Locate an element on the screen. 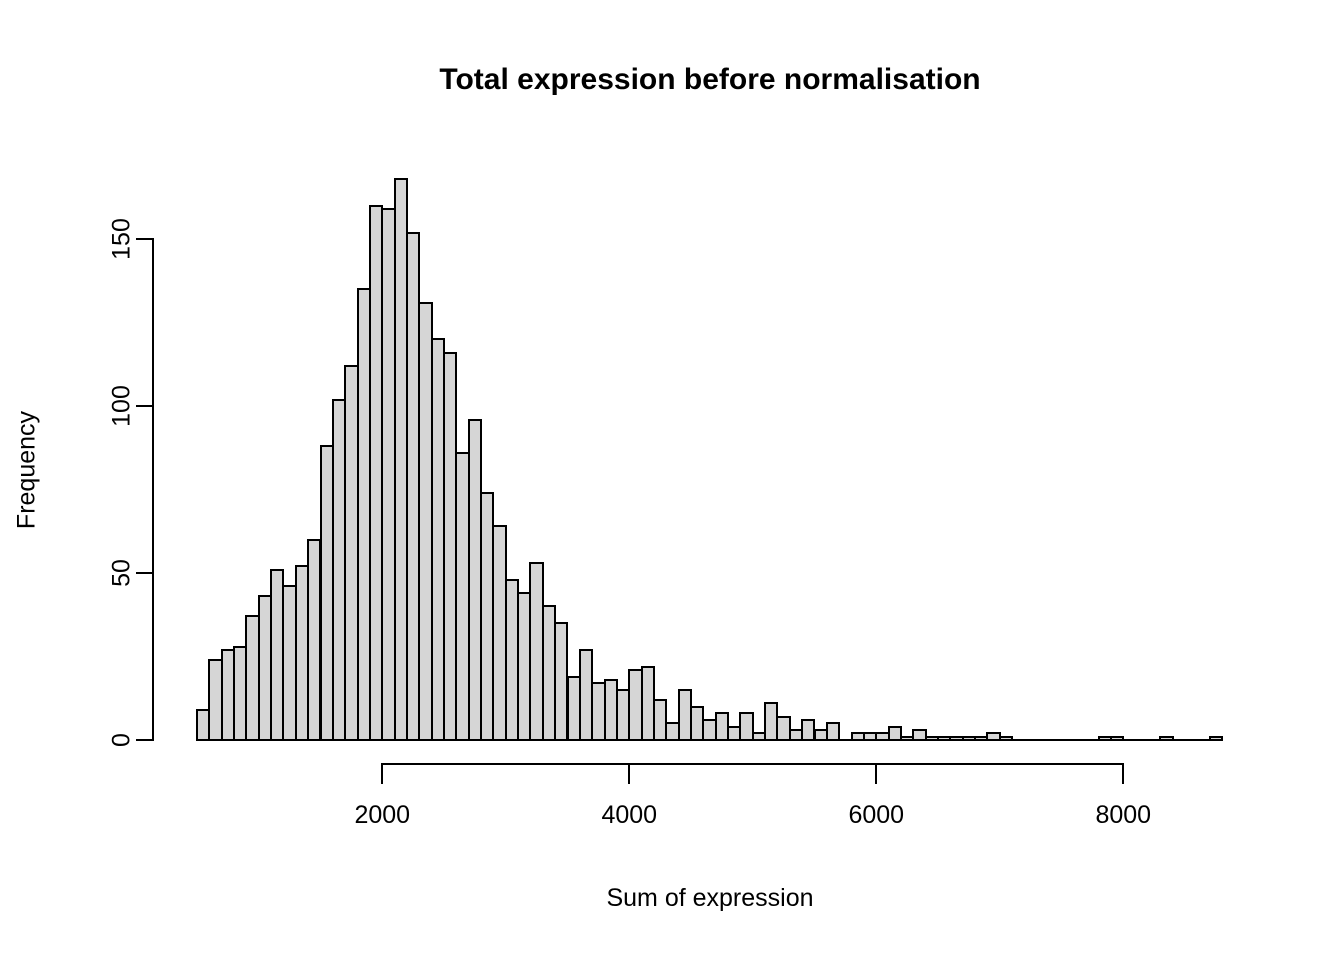 The width and height of the screenshot is (1344, 960). x-tick-label: 4000 is located at coordinates (629, 815).